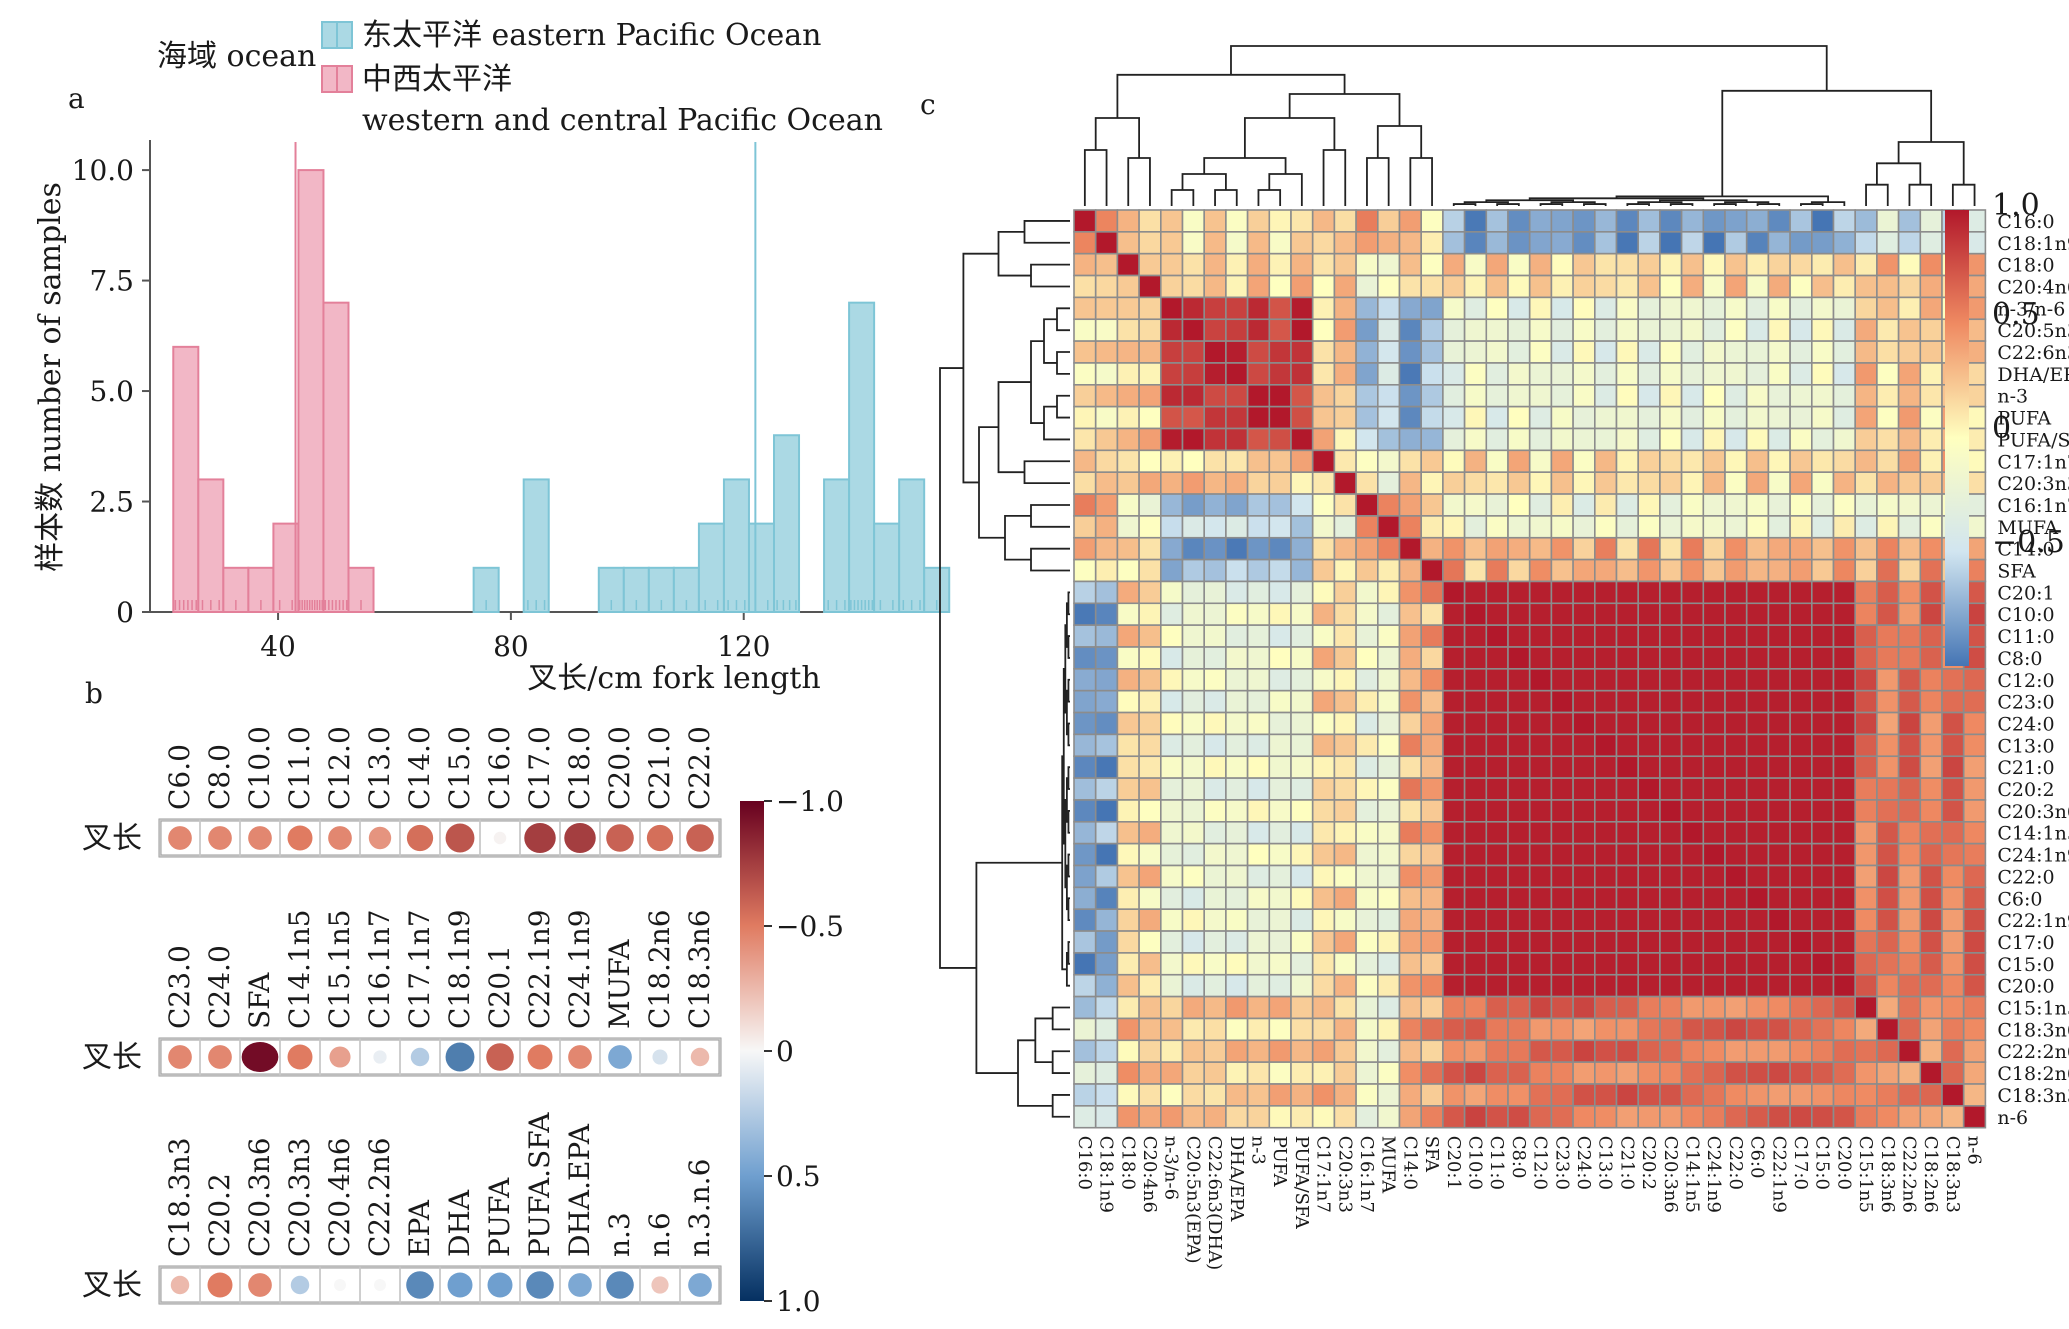  Describe the element at coordinates (1778, 1174) in the screenshot. I see `col-label: C22:1n9` at that location.